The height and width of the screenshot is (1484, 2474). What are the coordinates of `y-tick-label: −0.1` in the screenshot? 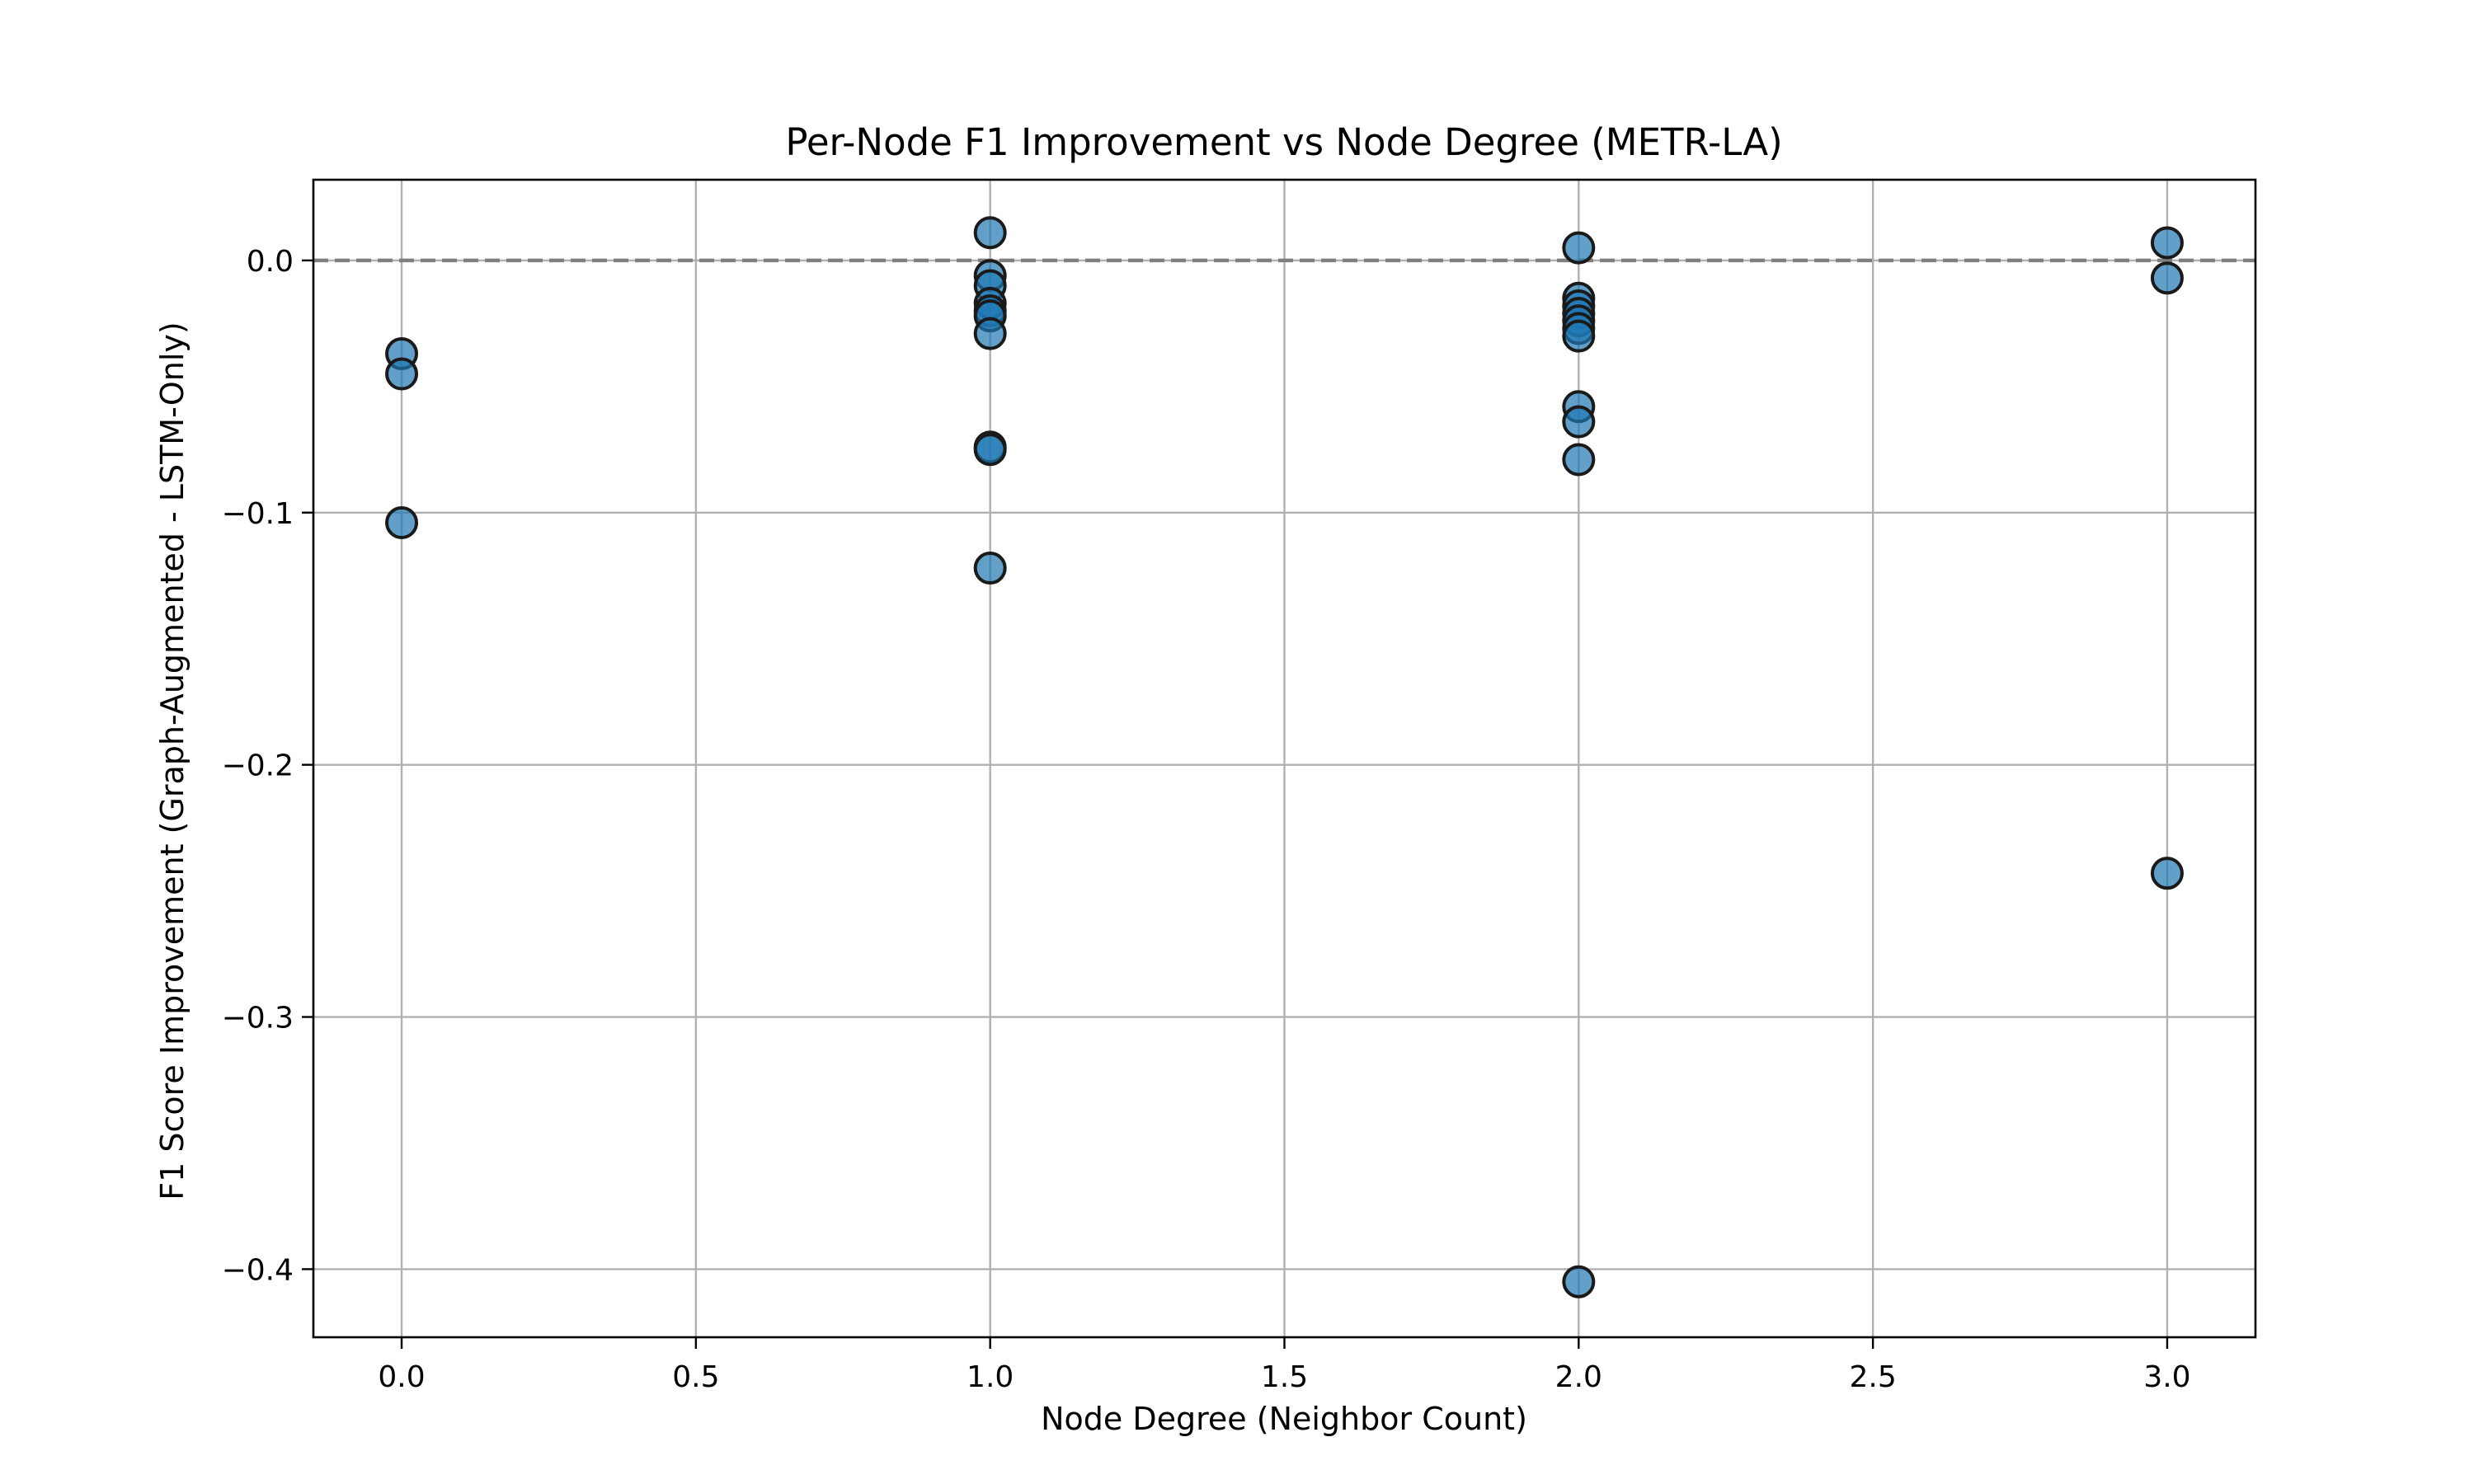 It's located at (258, 514).